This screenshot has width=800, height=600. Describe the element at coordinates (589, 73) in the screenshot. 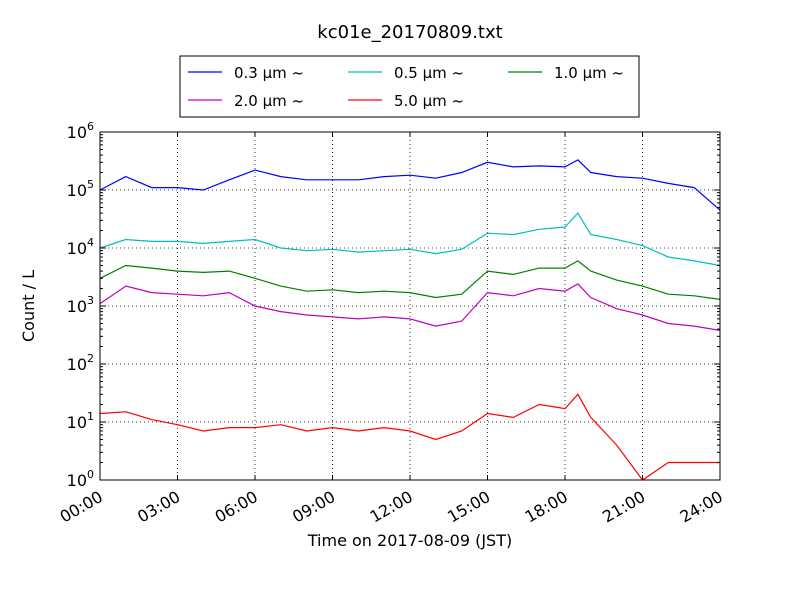

I see `legend-label: 1.0 μm ~` at that location.